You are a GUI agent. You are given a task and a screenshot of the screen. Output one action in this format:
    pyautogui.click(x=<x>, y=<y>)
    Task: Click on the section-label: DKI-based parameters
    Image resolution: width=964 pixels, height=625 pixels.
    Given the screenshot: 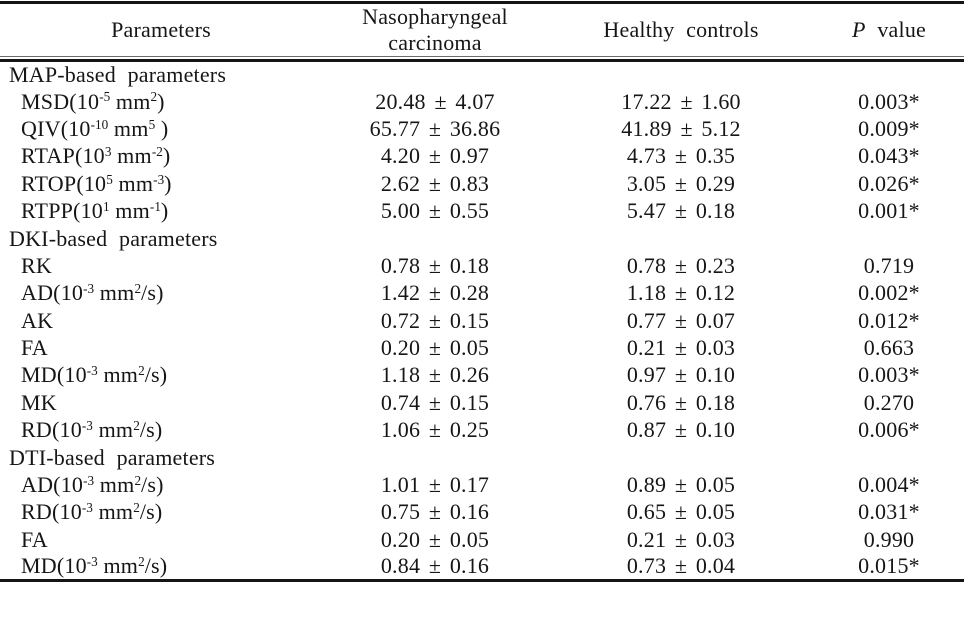 What is the action you would take?
    pyautogui.click(x=113, y=238)
    